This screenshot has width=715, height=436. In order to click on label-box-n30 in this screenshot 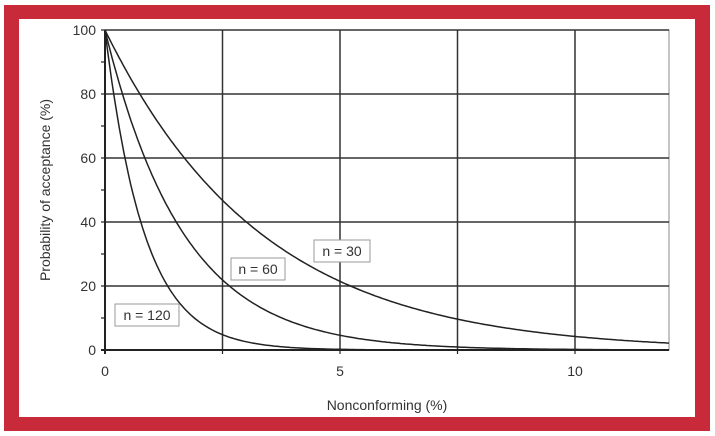, I will do `click(342, 251)`.